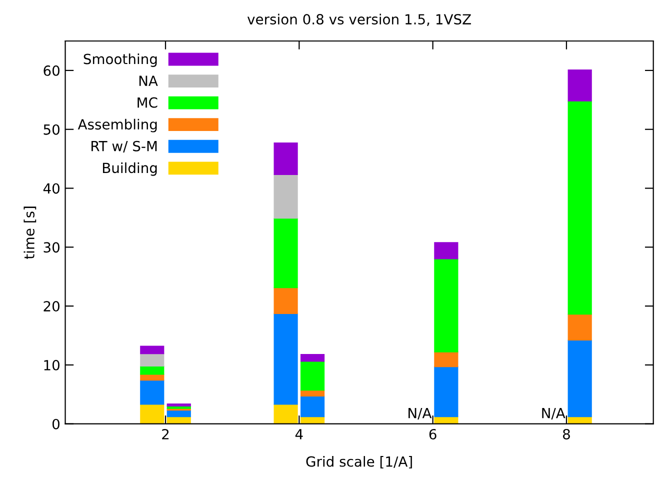  What do you see at coordinates (299, 434) in the screenshot?
I see `x-tick-label: 4` at bounding box center [299, 434].